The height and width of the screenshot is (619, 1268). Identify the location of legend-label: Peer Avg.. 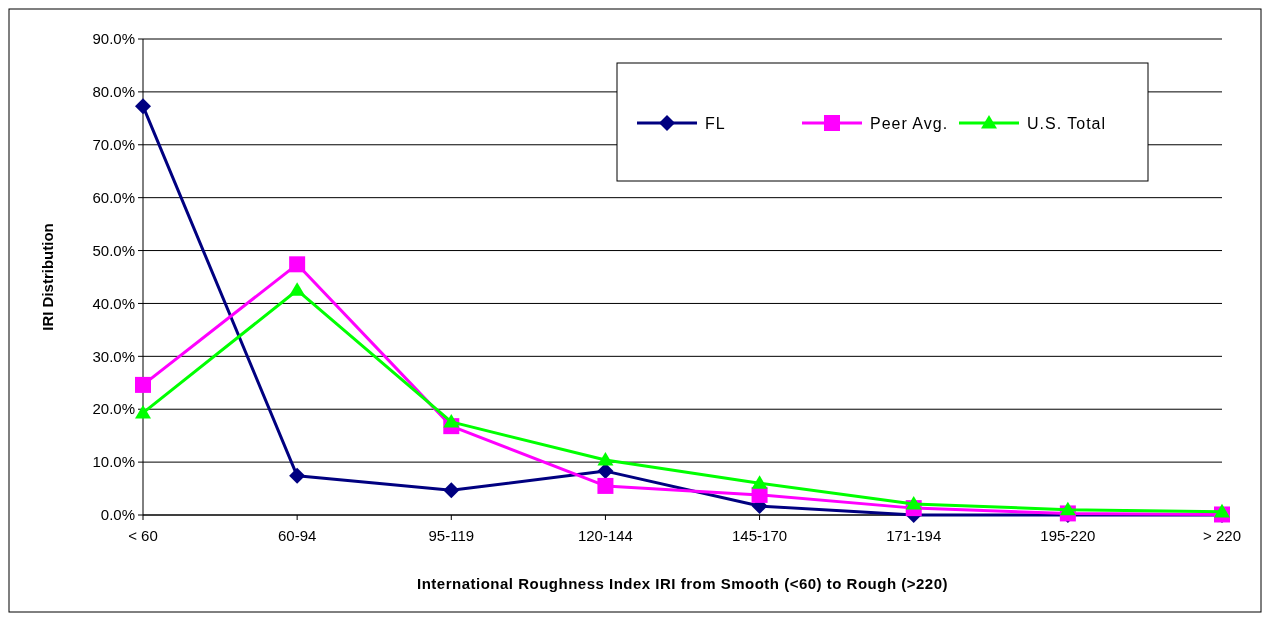
(909, 123).